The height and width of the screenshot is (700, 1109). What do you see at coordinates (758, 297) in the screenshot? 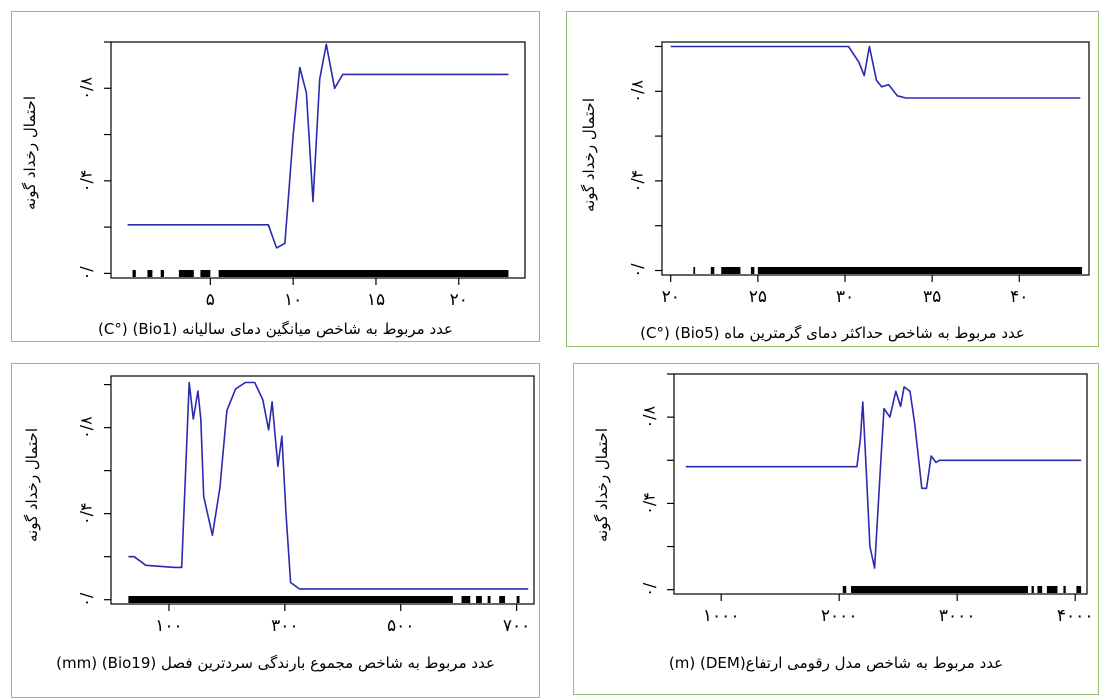
I see `x-tick-label: ۲۵` at bounding box center [758, 297].